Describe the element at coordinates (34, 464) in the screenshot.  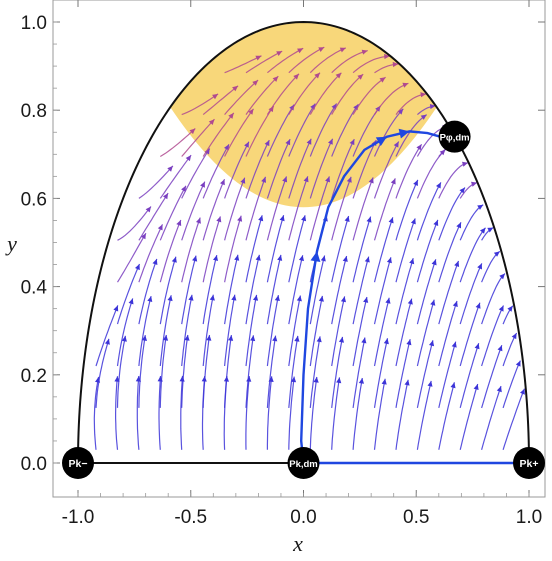
I see `y-tick-label: 0.0` at that location.